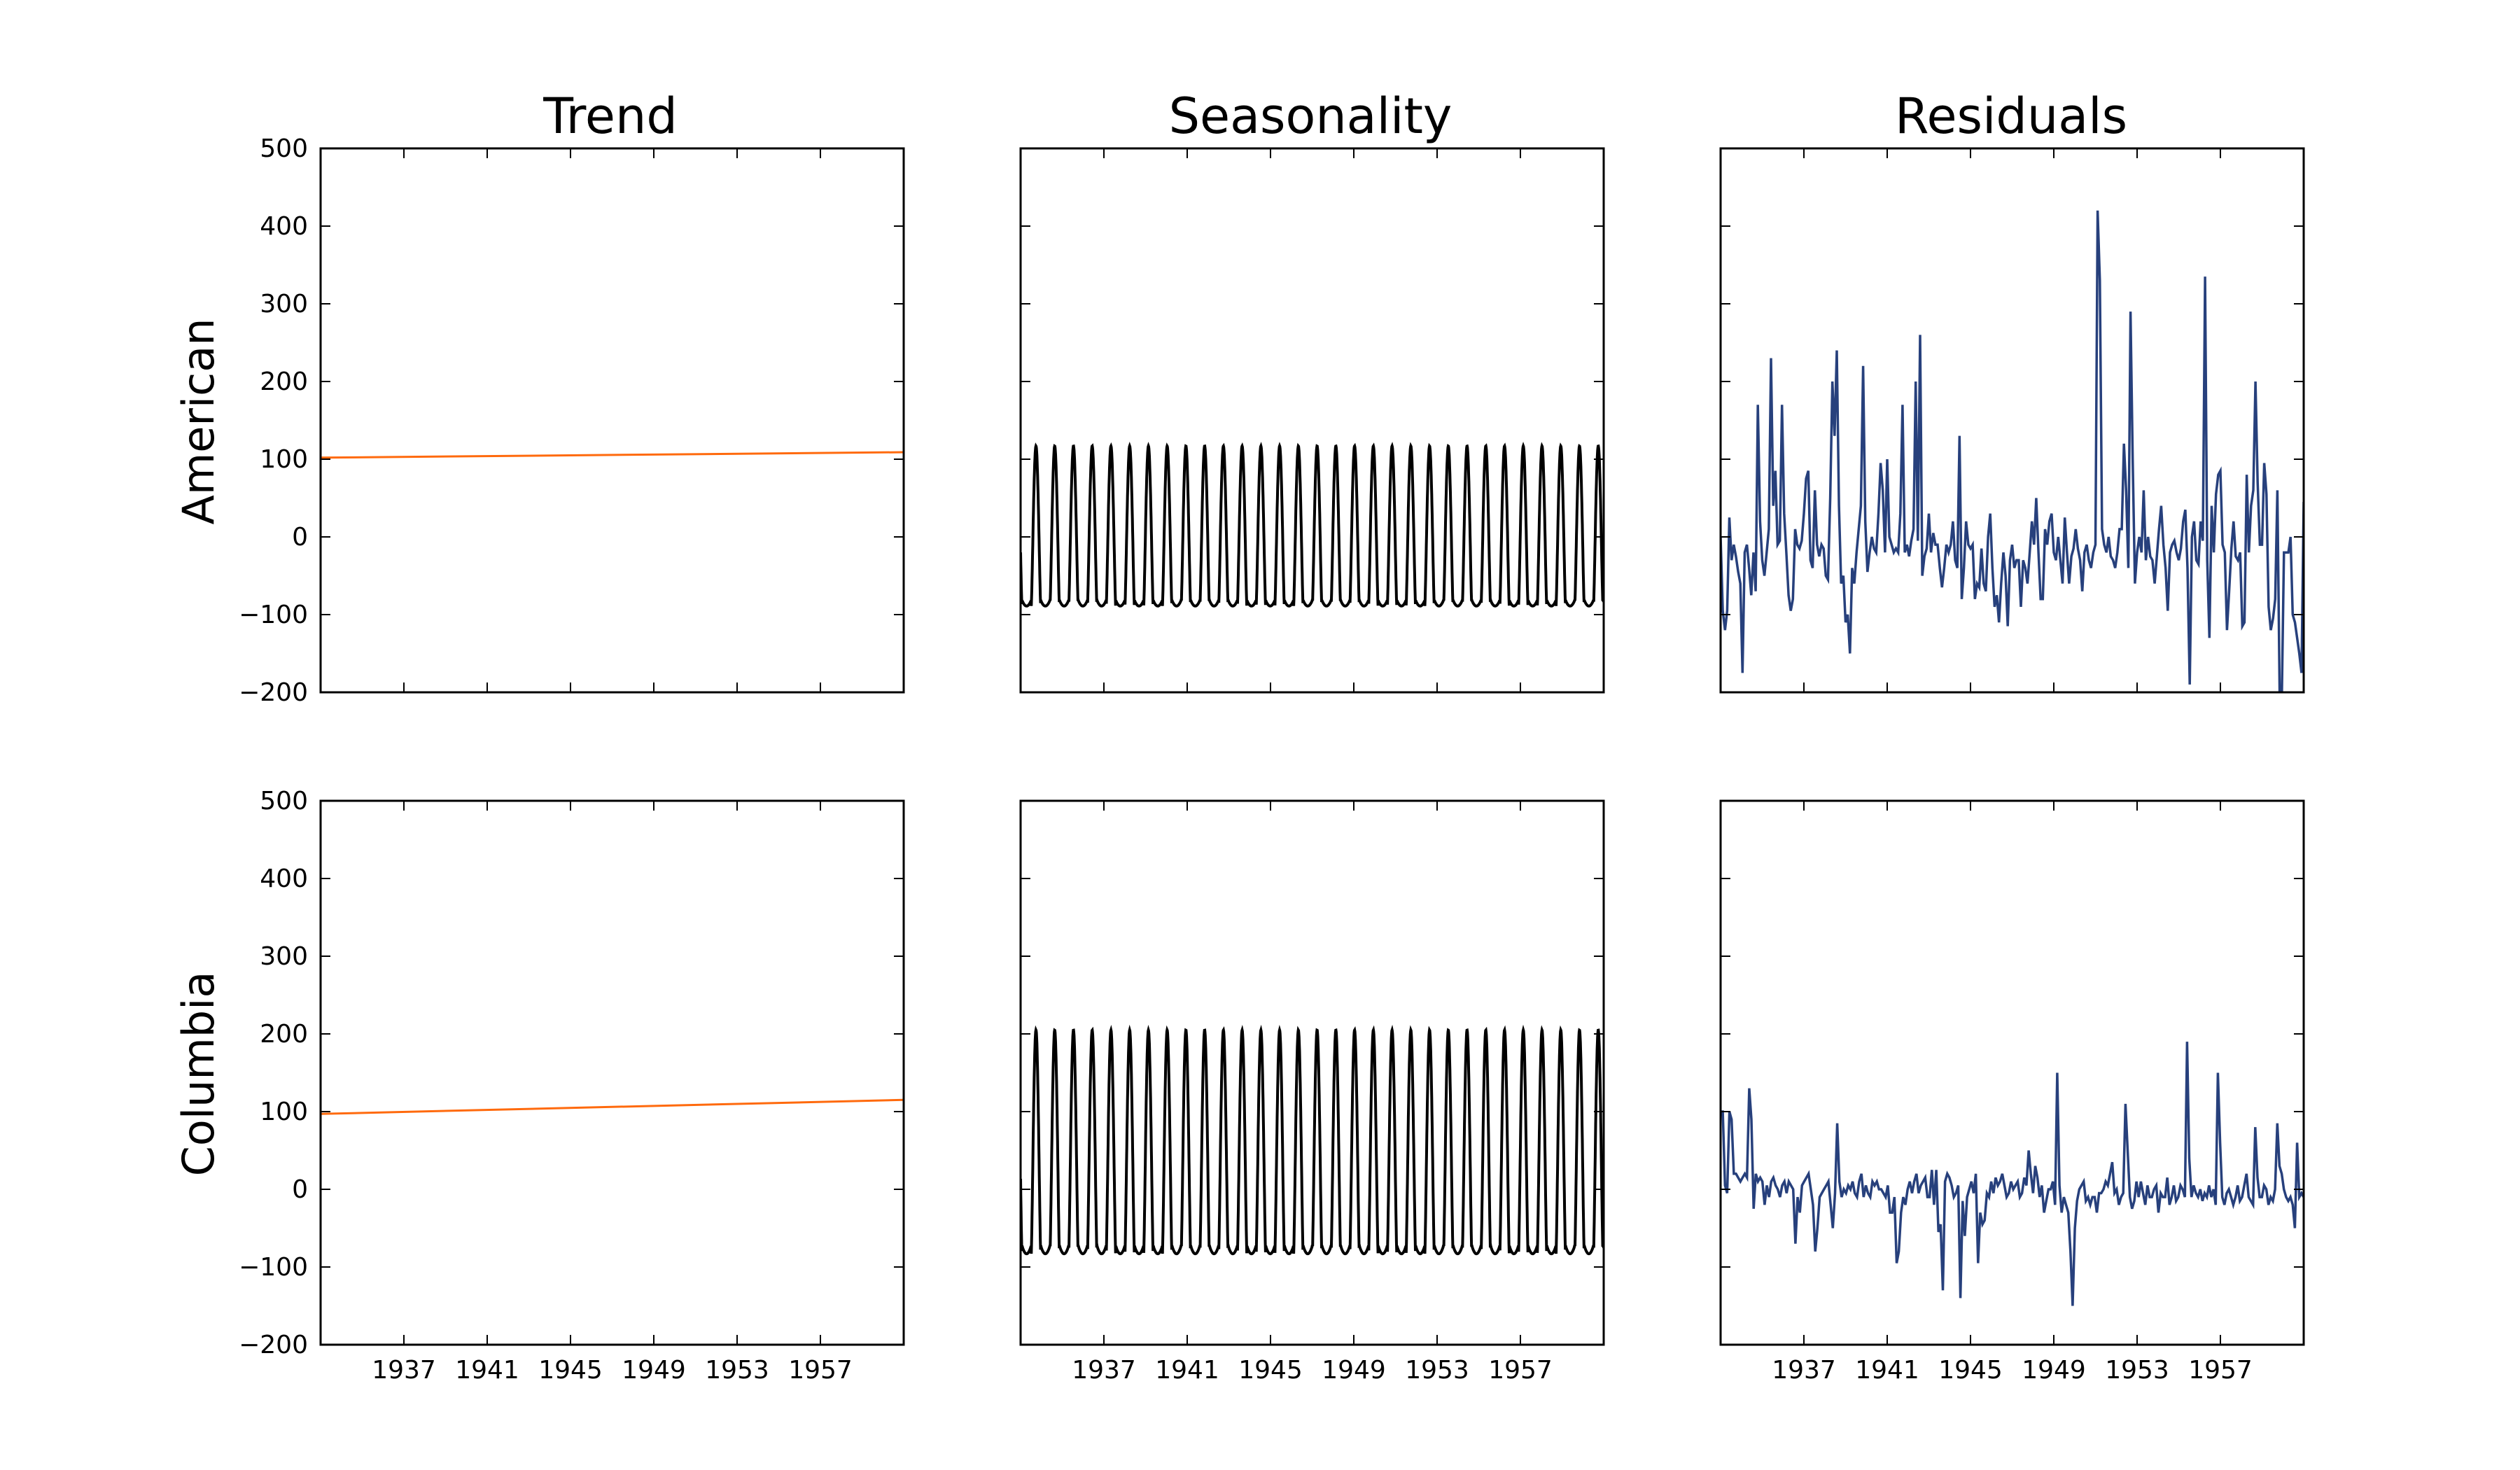 The height and width of the screenshot is (1470, 2520). What do you see at coordinates (2011, 116) in the screenshot?
I see `column-title-residuals: Residuals` at bounding box center [2011, 116].